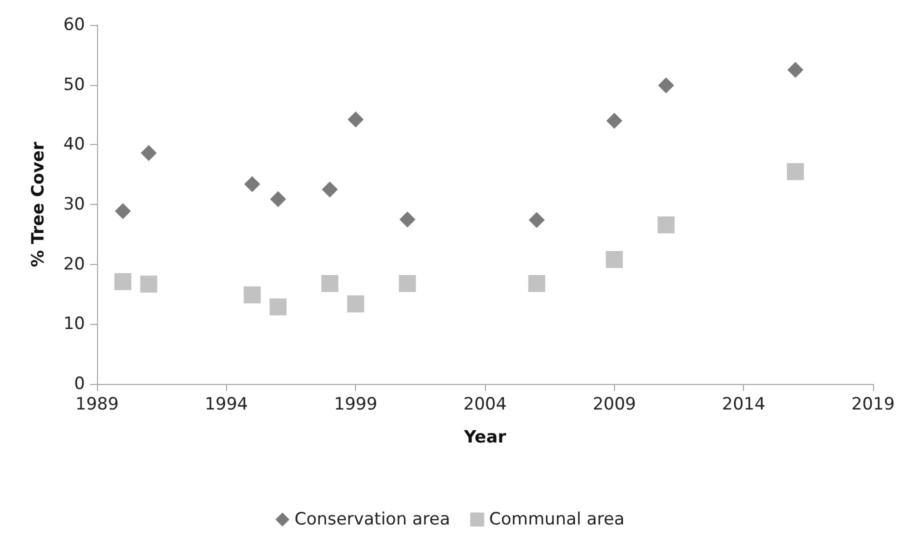  What do you see at coordinates (74, 25) in the screenshot?
I see `y-tick-label: 60` at bounding box center [74, 25].